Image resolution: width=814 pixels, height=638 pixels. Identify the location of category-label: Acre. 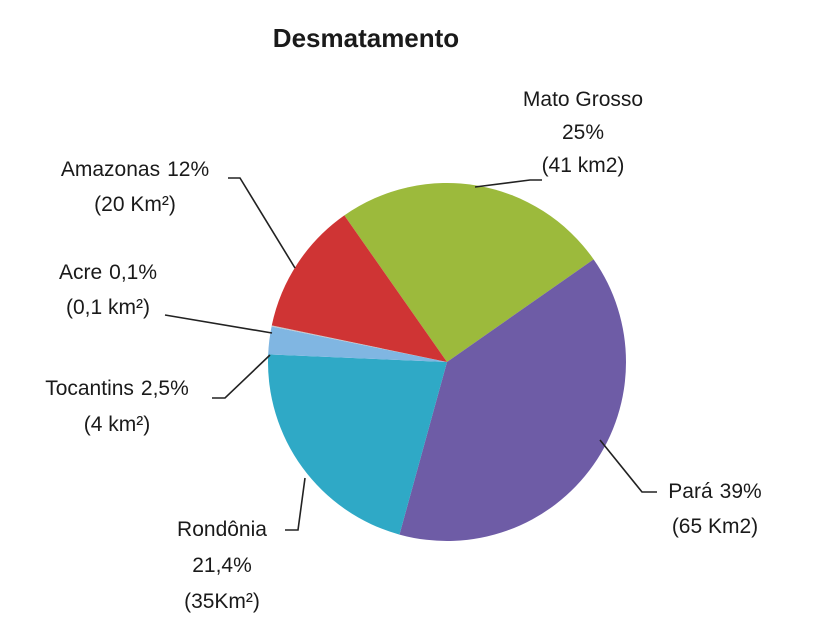
(80, 272).